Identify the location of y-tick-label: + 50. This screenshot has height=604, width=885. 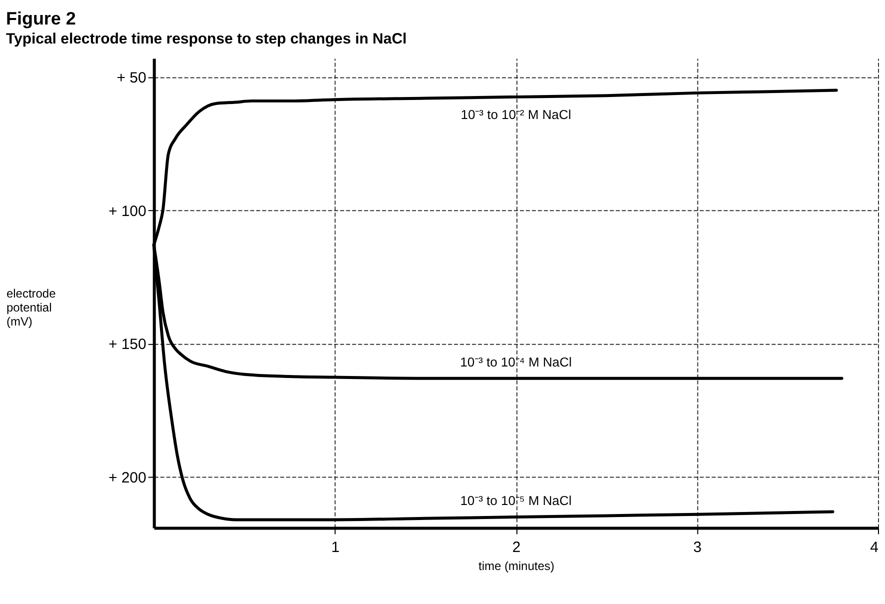
(131, 77).